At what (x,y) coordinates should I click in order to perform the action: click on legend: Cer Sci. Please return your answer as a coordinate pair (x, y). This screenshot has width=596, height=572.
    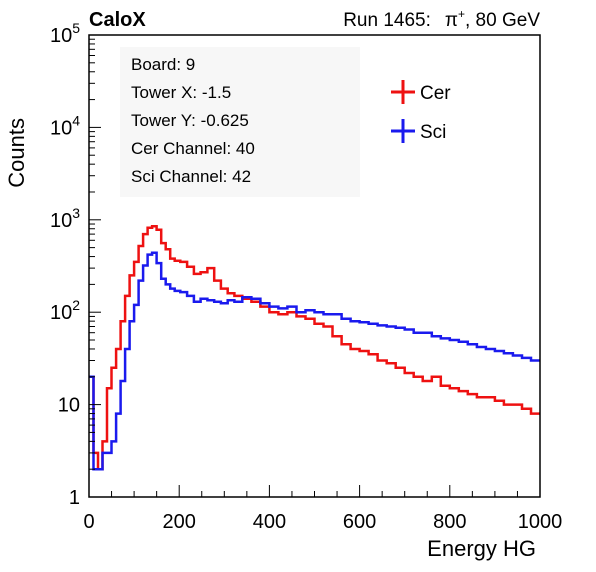
    Looking at the image, I should click on (421, 111).